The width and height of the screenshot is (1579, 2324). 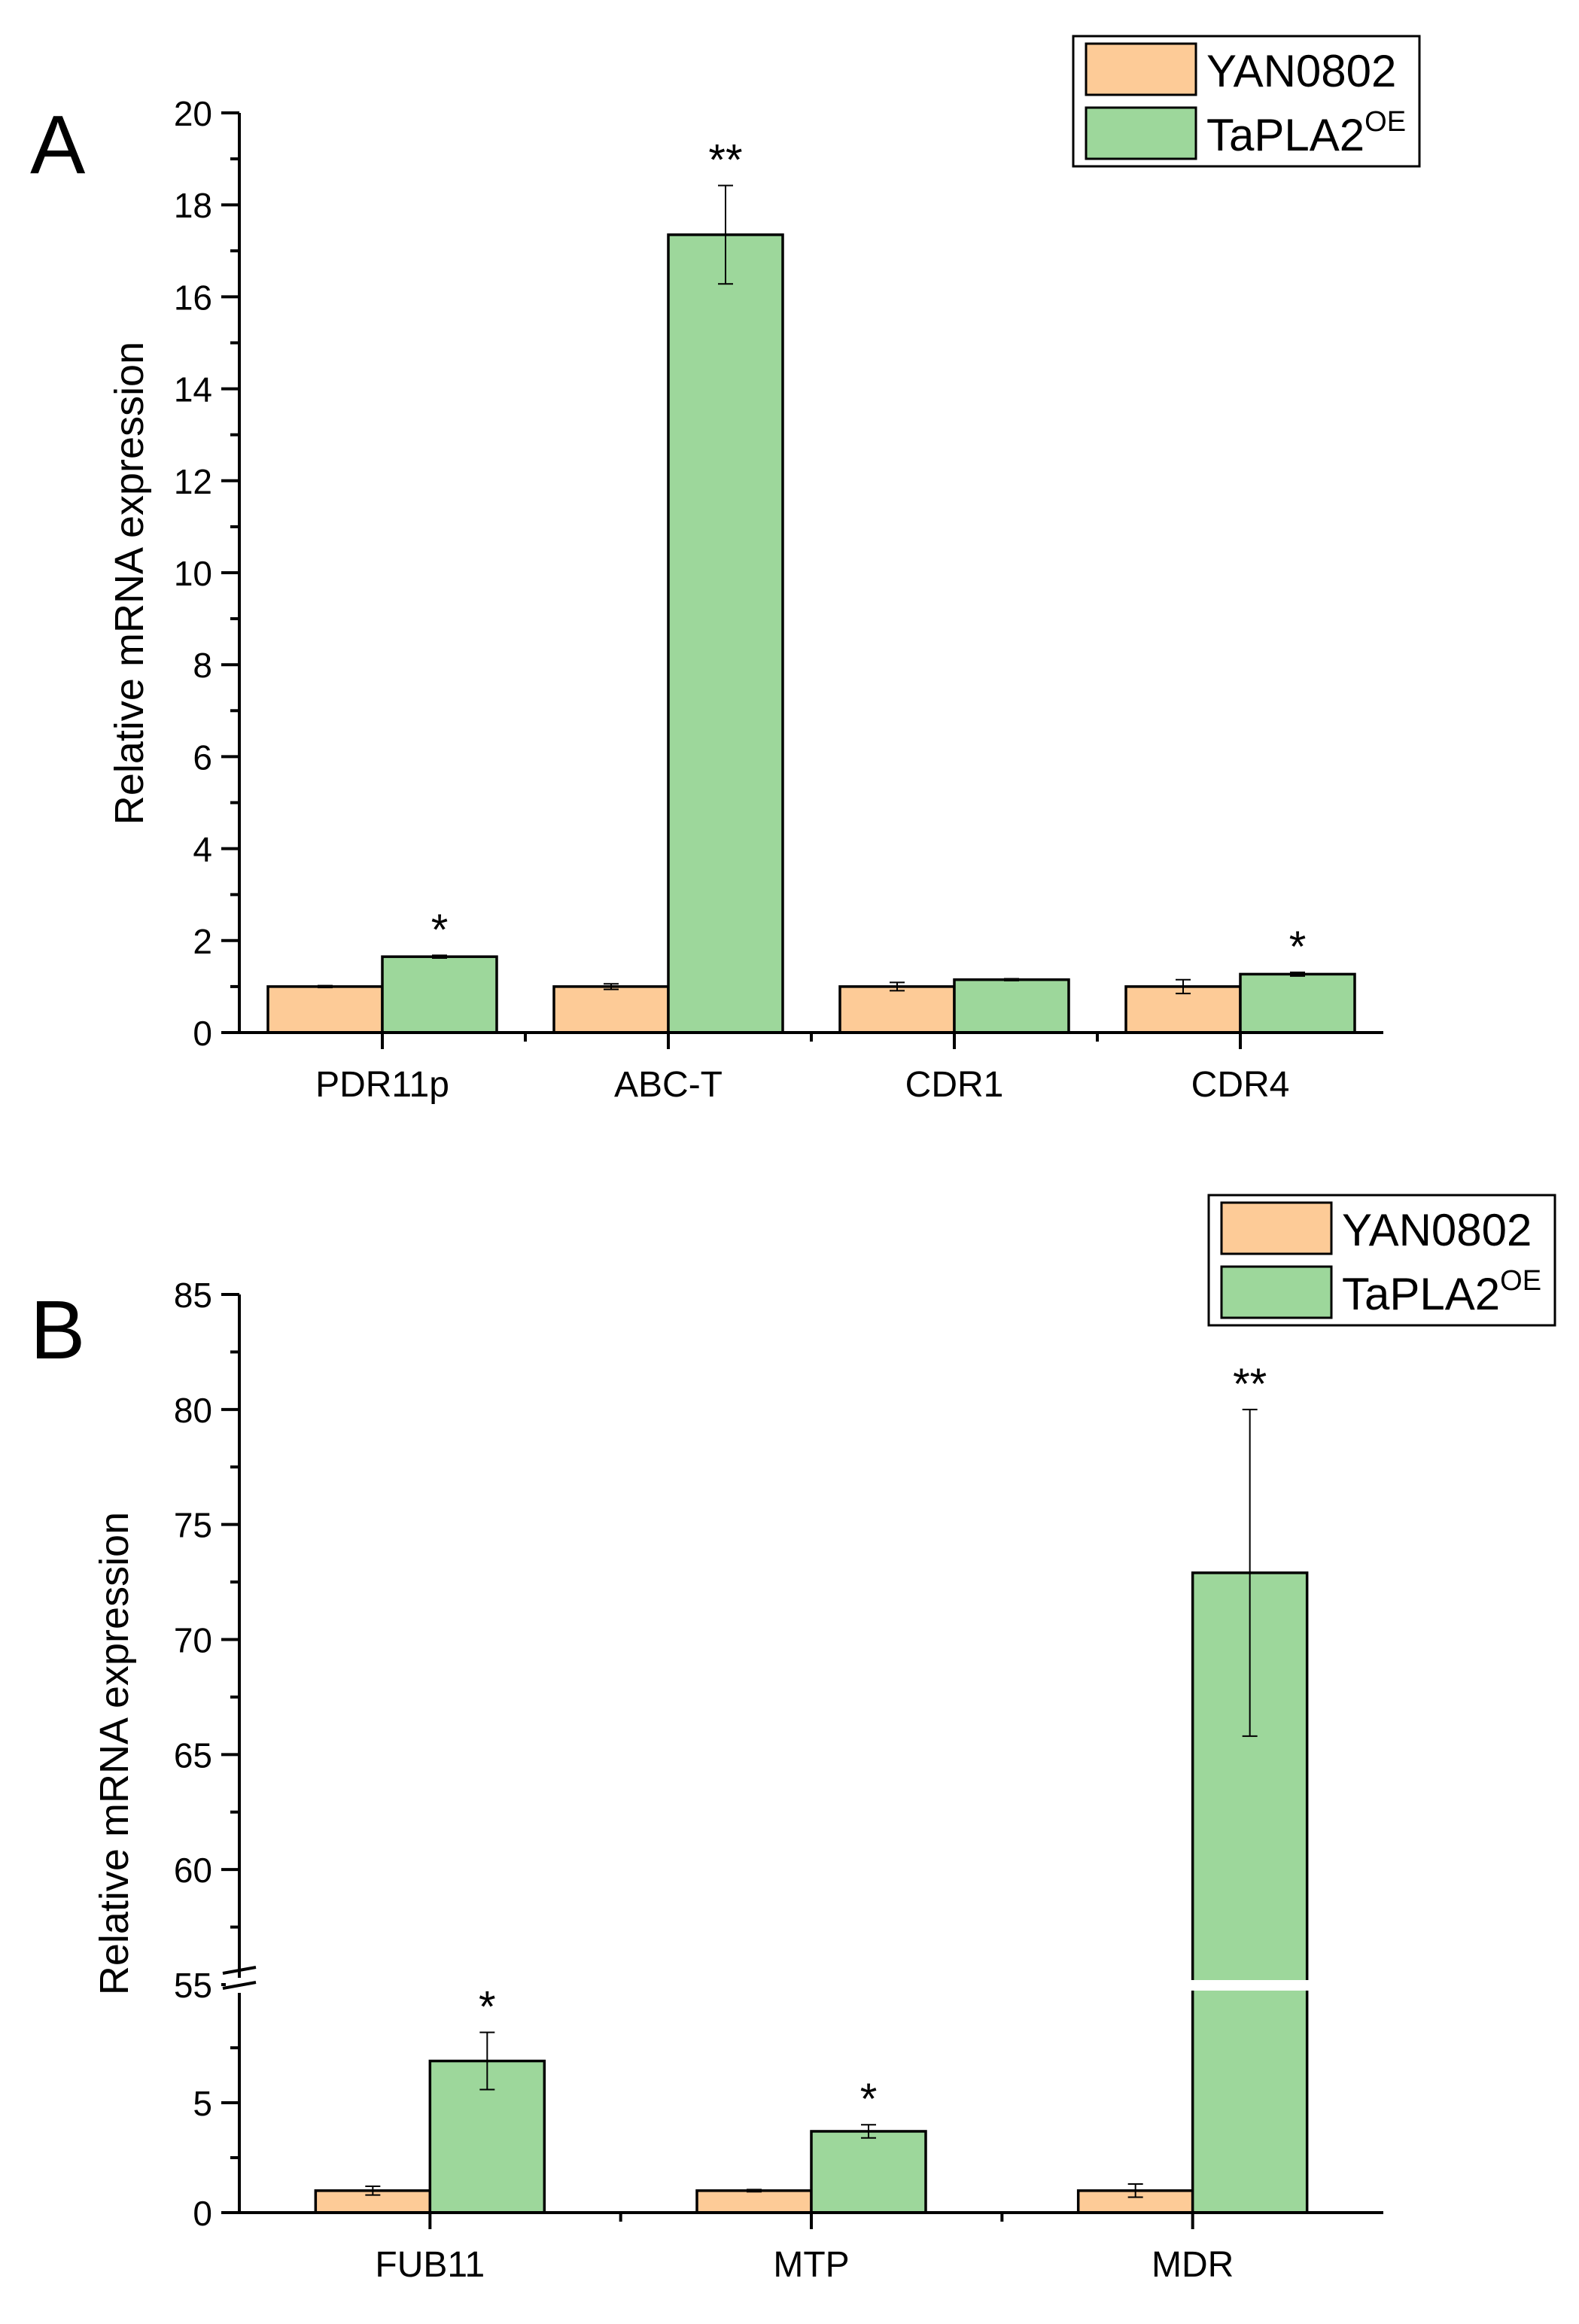 I want to click on y-tick-label: 60, so click(x=193, y=1870).